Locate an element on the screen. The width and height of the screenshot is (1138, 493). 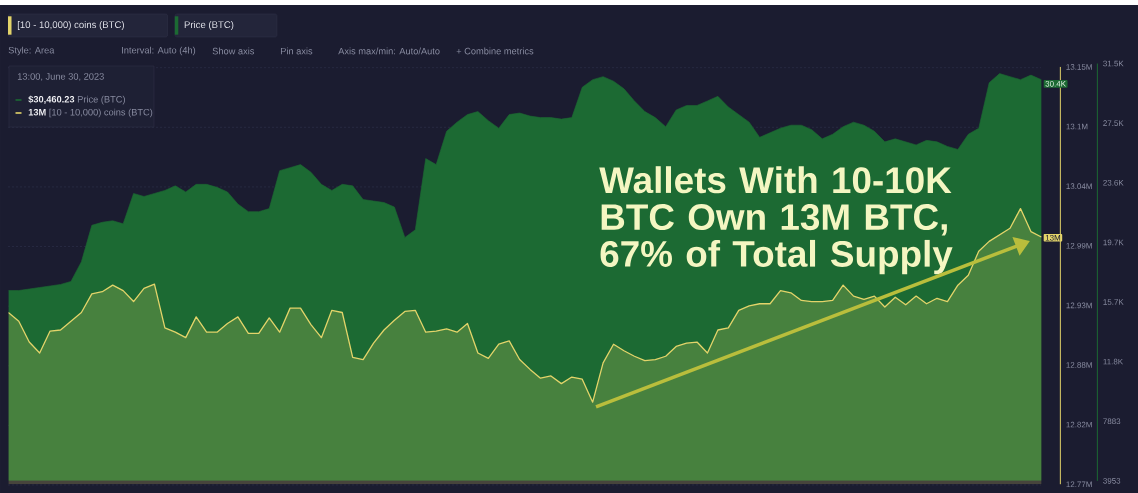
annotation: 13M [10 - 10,000) coins (BTC) is located at coordinates (90, 113).